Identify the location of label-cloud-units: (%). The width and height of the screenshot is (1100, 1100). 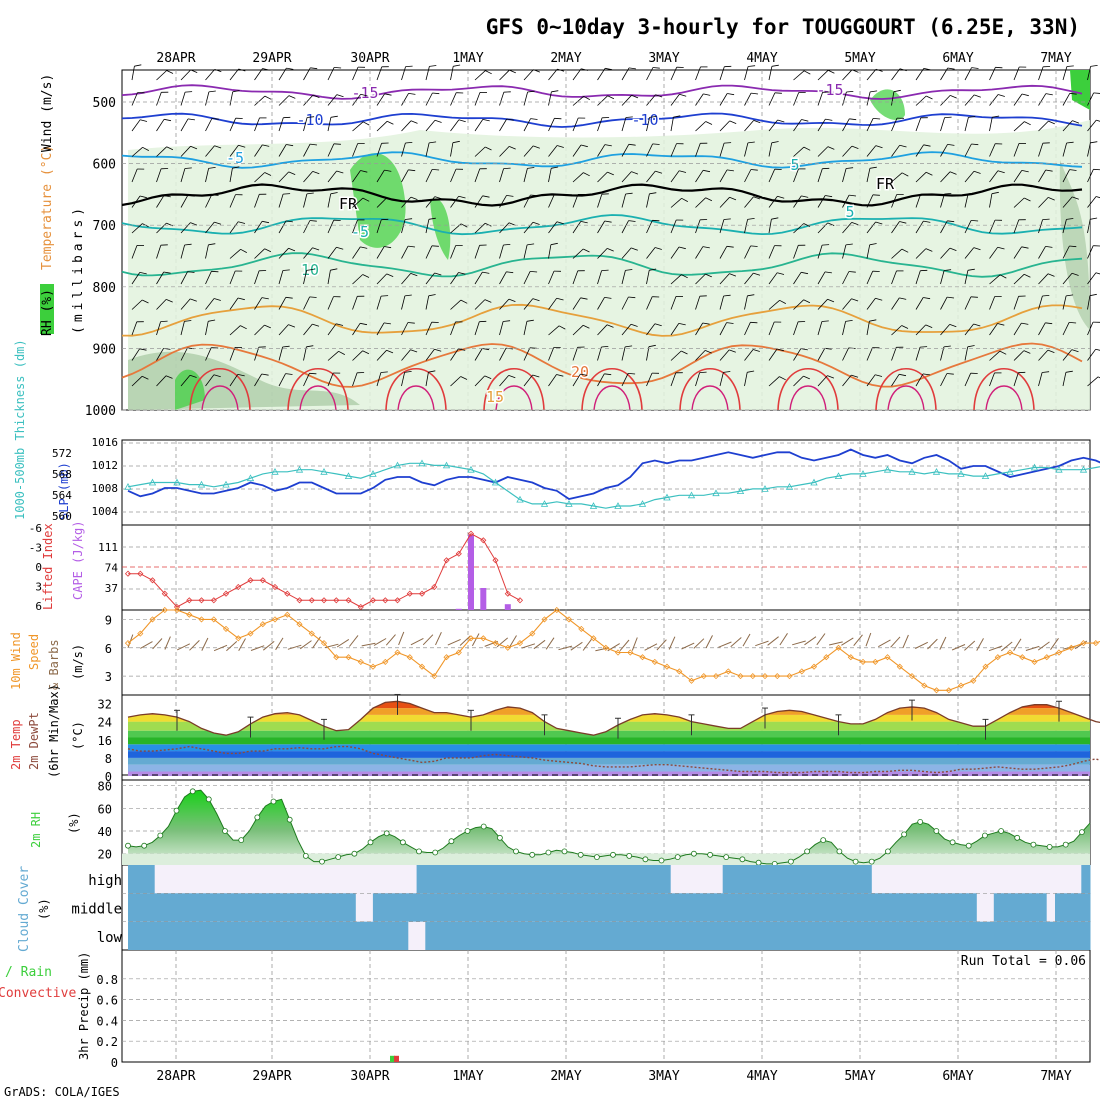
(44, 909).